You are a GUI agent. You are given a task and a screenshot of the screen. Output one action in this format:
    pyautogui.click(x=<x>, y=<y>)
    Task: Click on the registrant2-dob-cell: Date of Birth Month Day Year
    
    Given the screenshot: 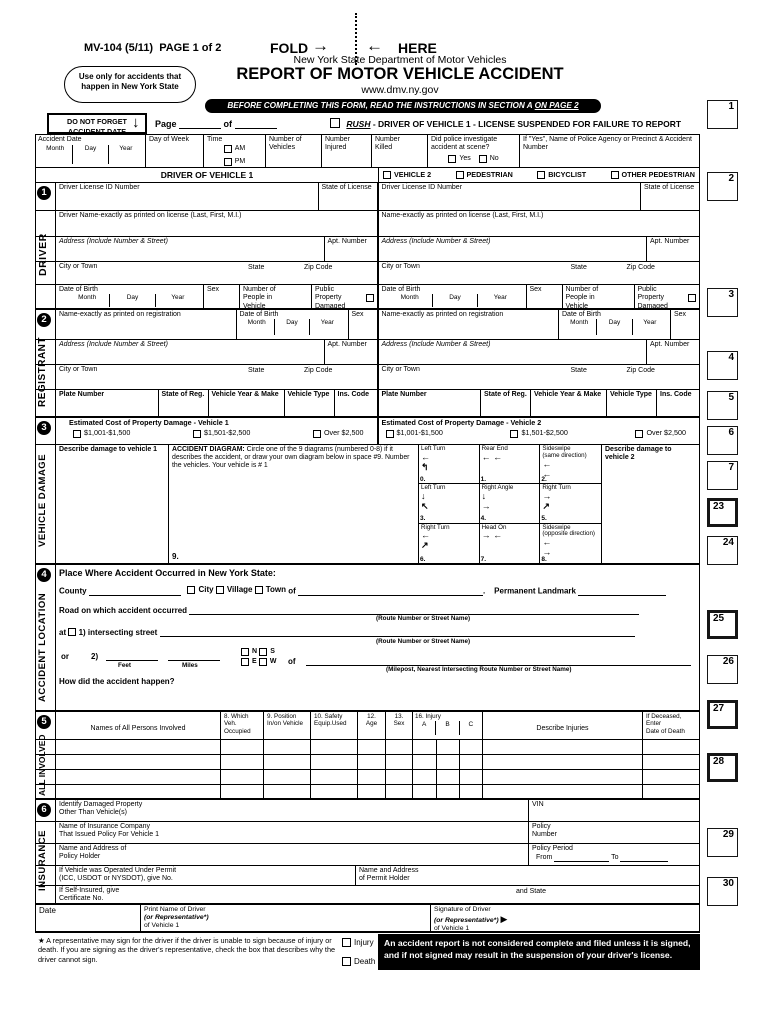 What is the action you would take?
    pyautogui.click(x=615, y=324)
    